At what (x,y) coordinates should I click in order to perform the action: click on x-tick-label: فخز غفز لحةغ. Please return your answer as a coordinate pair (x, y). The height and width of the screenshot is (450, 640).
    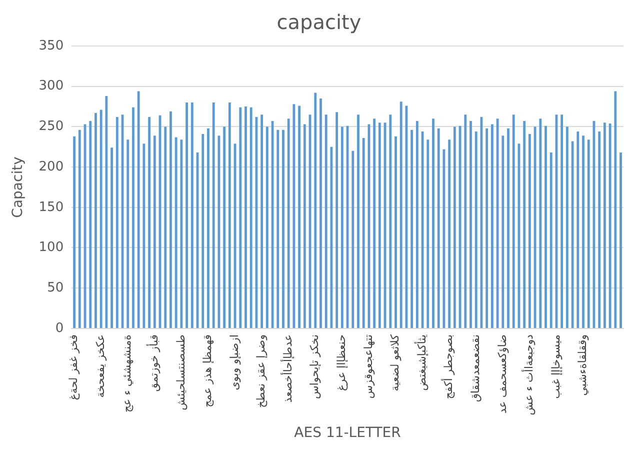
    Looking at the image, I should click on (73, 367).